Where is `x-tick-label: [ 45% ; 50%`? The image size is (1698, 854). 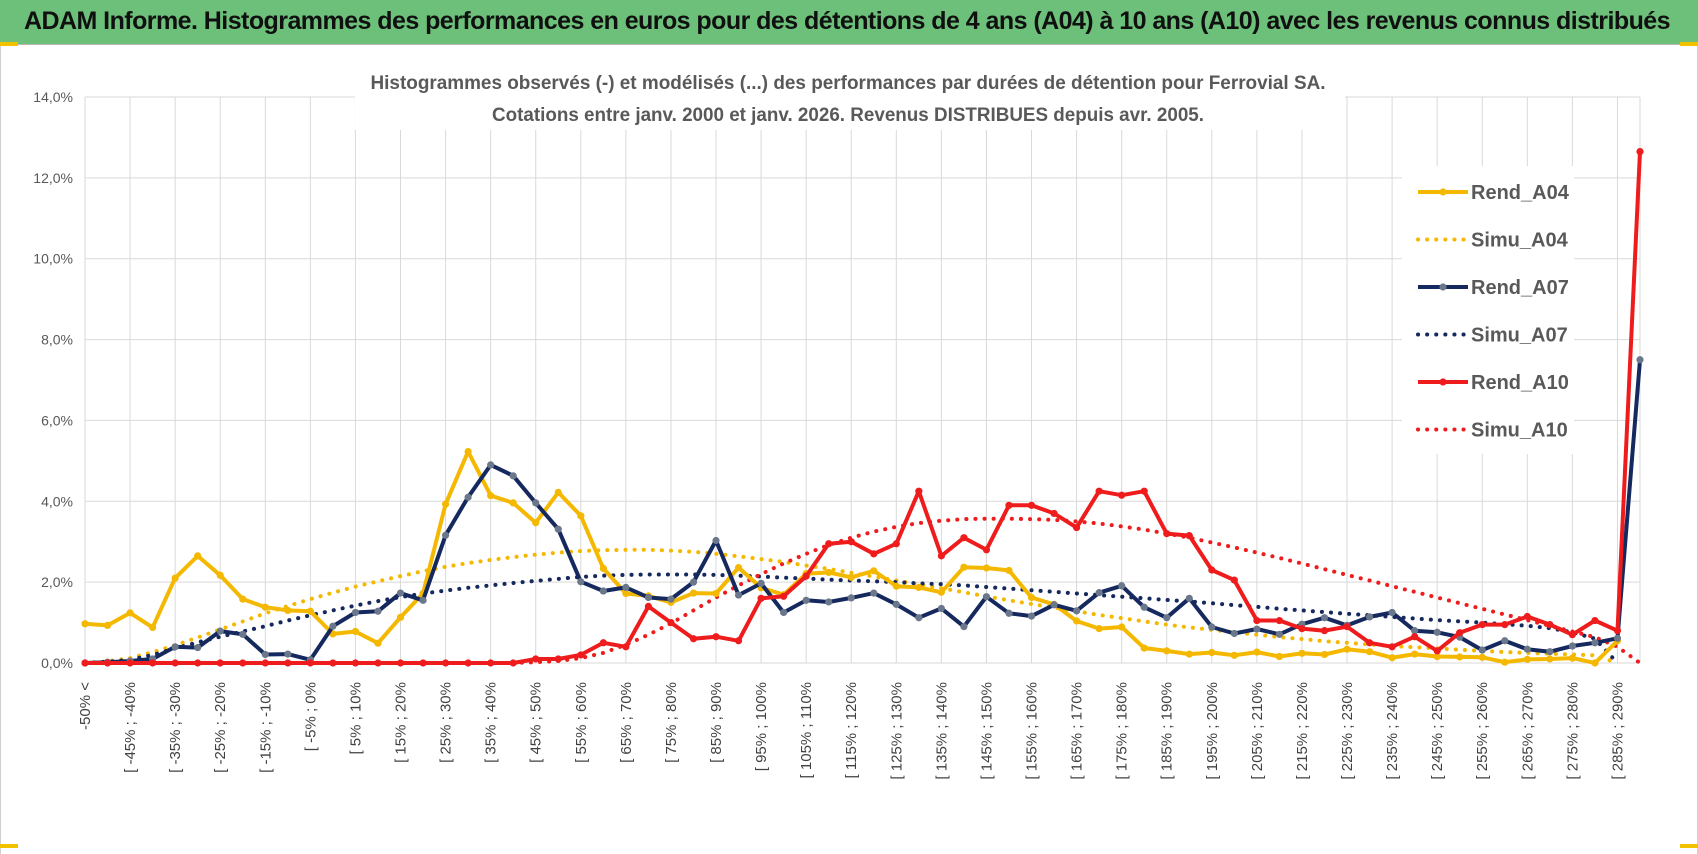 x-tick-label: [ 45% ; 50% is located at coordinates (536, 722).